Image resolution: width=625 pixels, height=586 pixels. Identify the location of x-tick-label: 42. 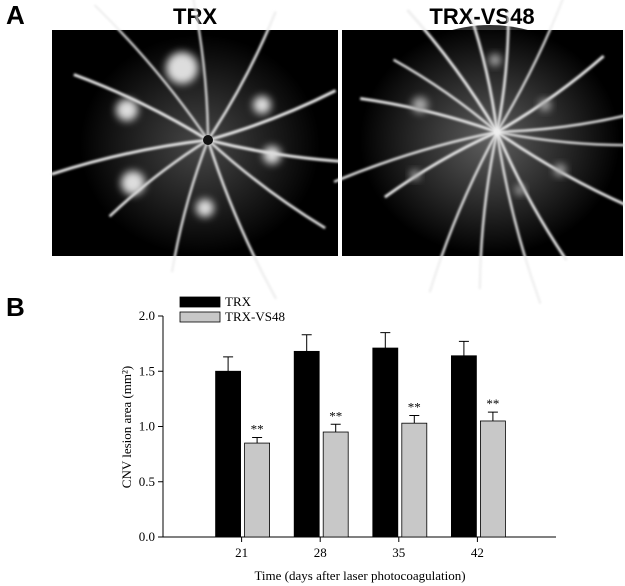
(477, 552).